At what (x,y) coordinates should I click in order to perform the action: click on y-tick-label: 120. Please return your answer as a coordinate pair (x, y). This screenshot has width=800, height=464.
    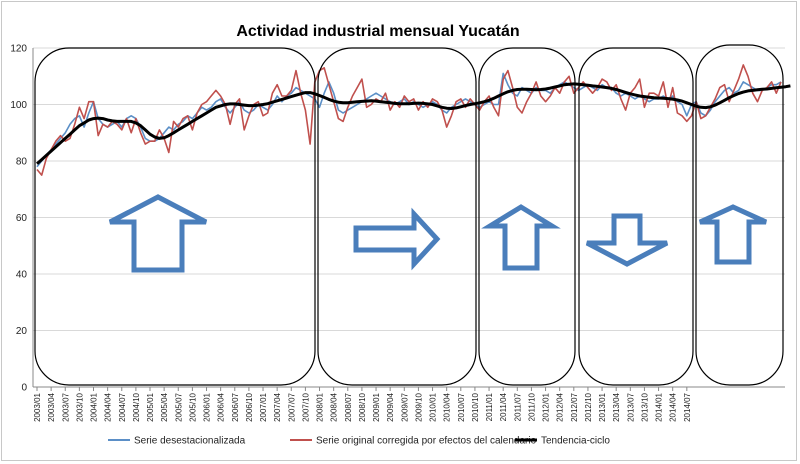
    Looking at the image, I should click on (18, 49).